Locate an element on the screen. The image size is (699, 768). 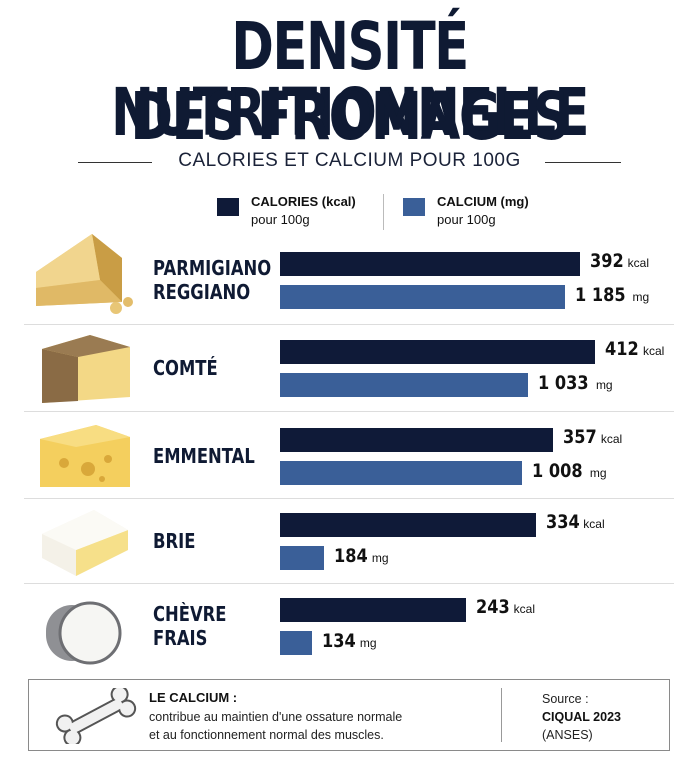
calcium-value-label: 1 185 mg is located at coordinates (612, 295).